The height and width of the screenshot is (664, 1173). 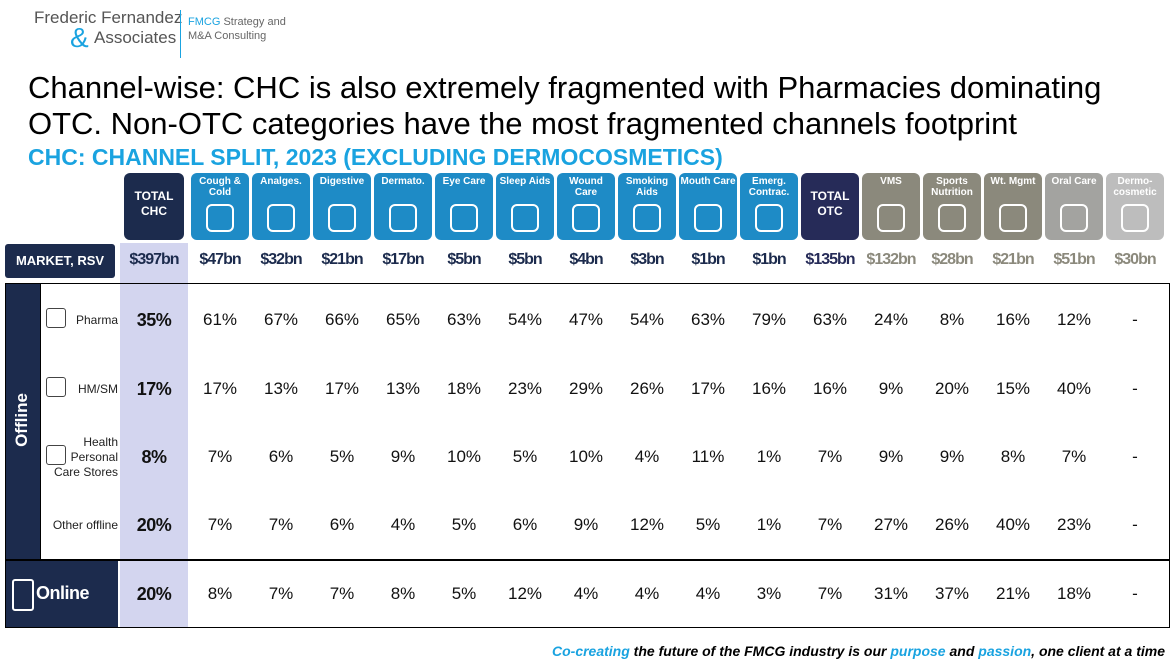 What do you see at coordinates (40, 422) in the screenshot?
I see `offline-divider` at bounding box center [40, 422].